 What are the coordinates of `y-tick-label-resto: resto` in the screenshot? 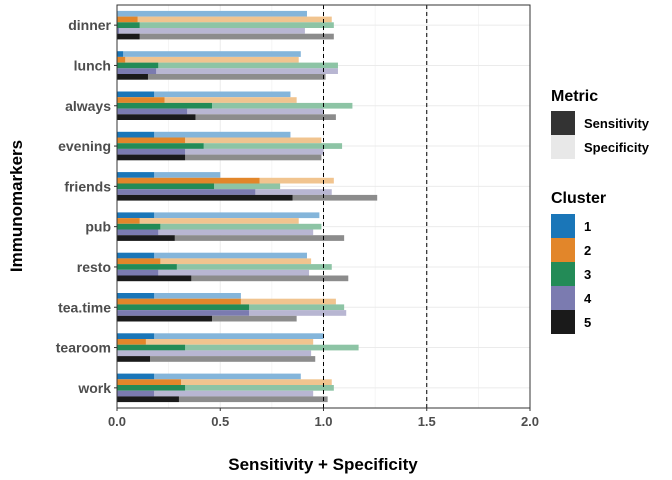 It's located at (94, 267).